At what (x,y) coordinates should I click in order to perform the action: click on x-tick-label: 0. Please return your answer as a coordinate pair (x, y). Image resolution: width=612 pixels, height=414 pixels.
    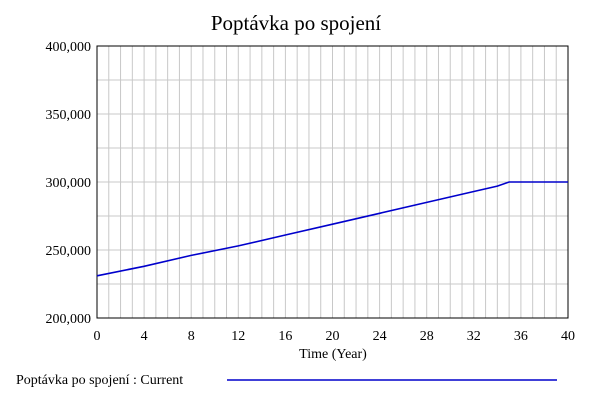
    Looking at the image, I should click on (97, 336).